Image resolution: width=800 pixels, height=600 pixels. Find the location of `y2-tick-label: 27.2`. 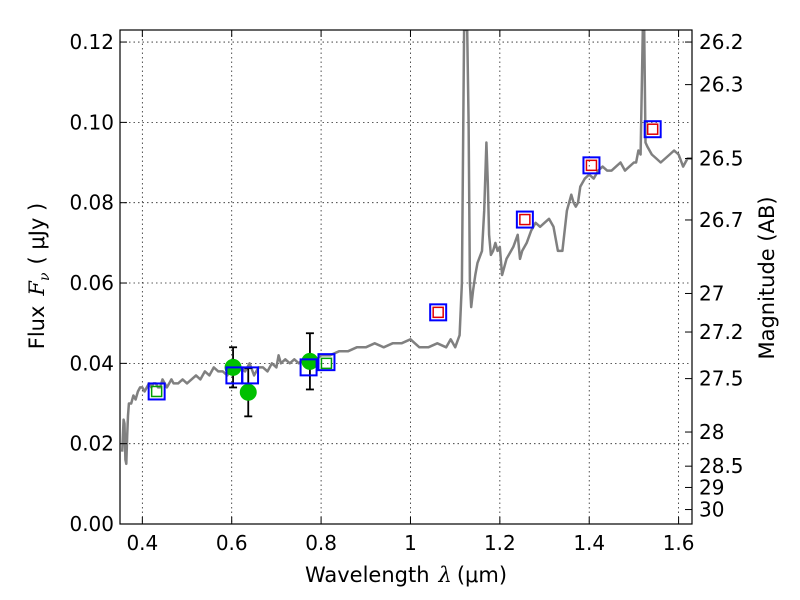

y2-tick-label: 27.2 is located at coordinates (721, 332).